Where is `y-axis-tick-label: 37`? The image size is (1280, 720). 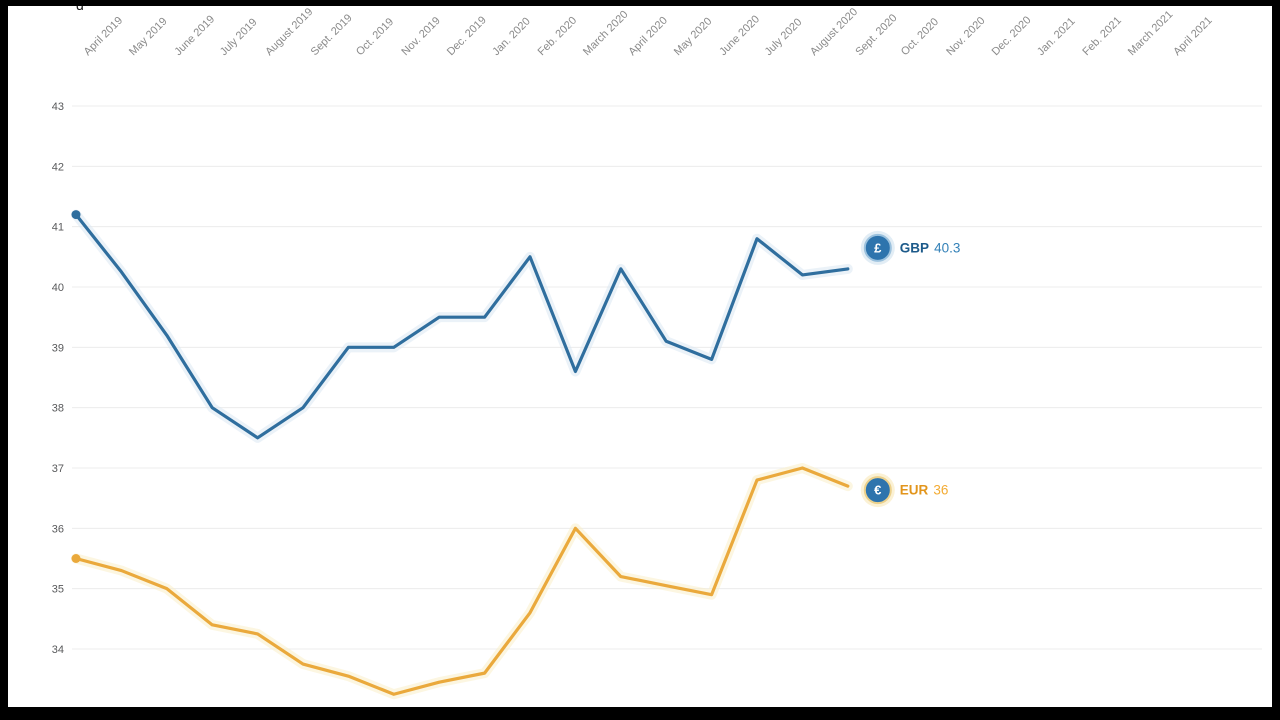
y-axis-tick-label: 37 is located at coordinates (58, 469).